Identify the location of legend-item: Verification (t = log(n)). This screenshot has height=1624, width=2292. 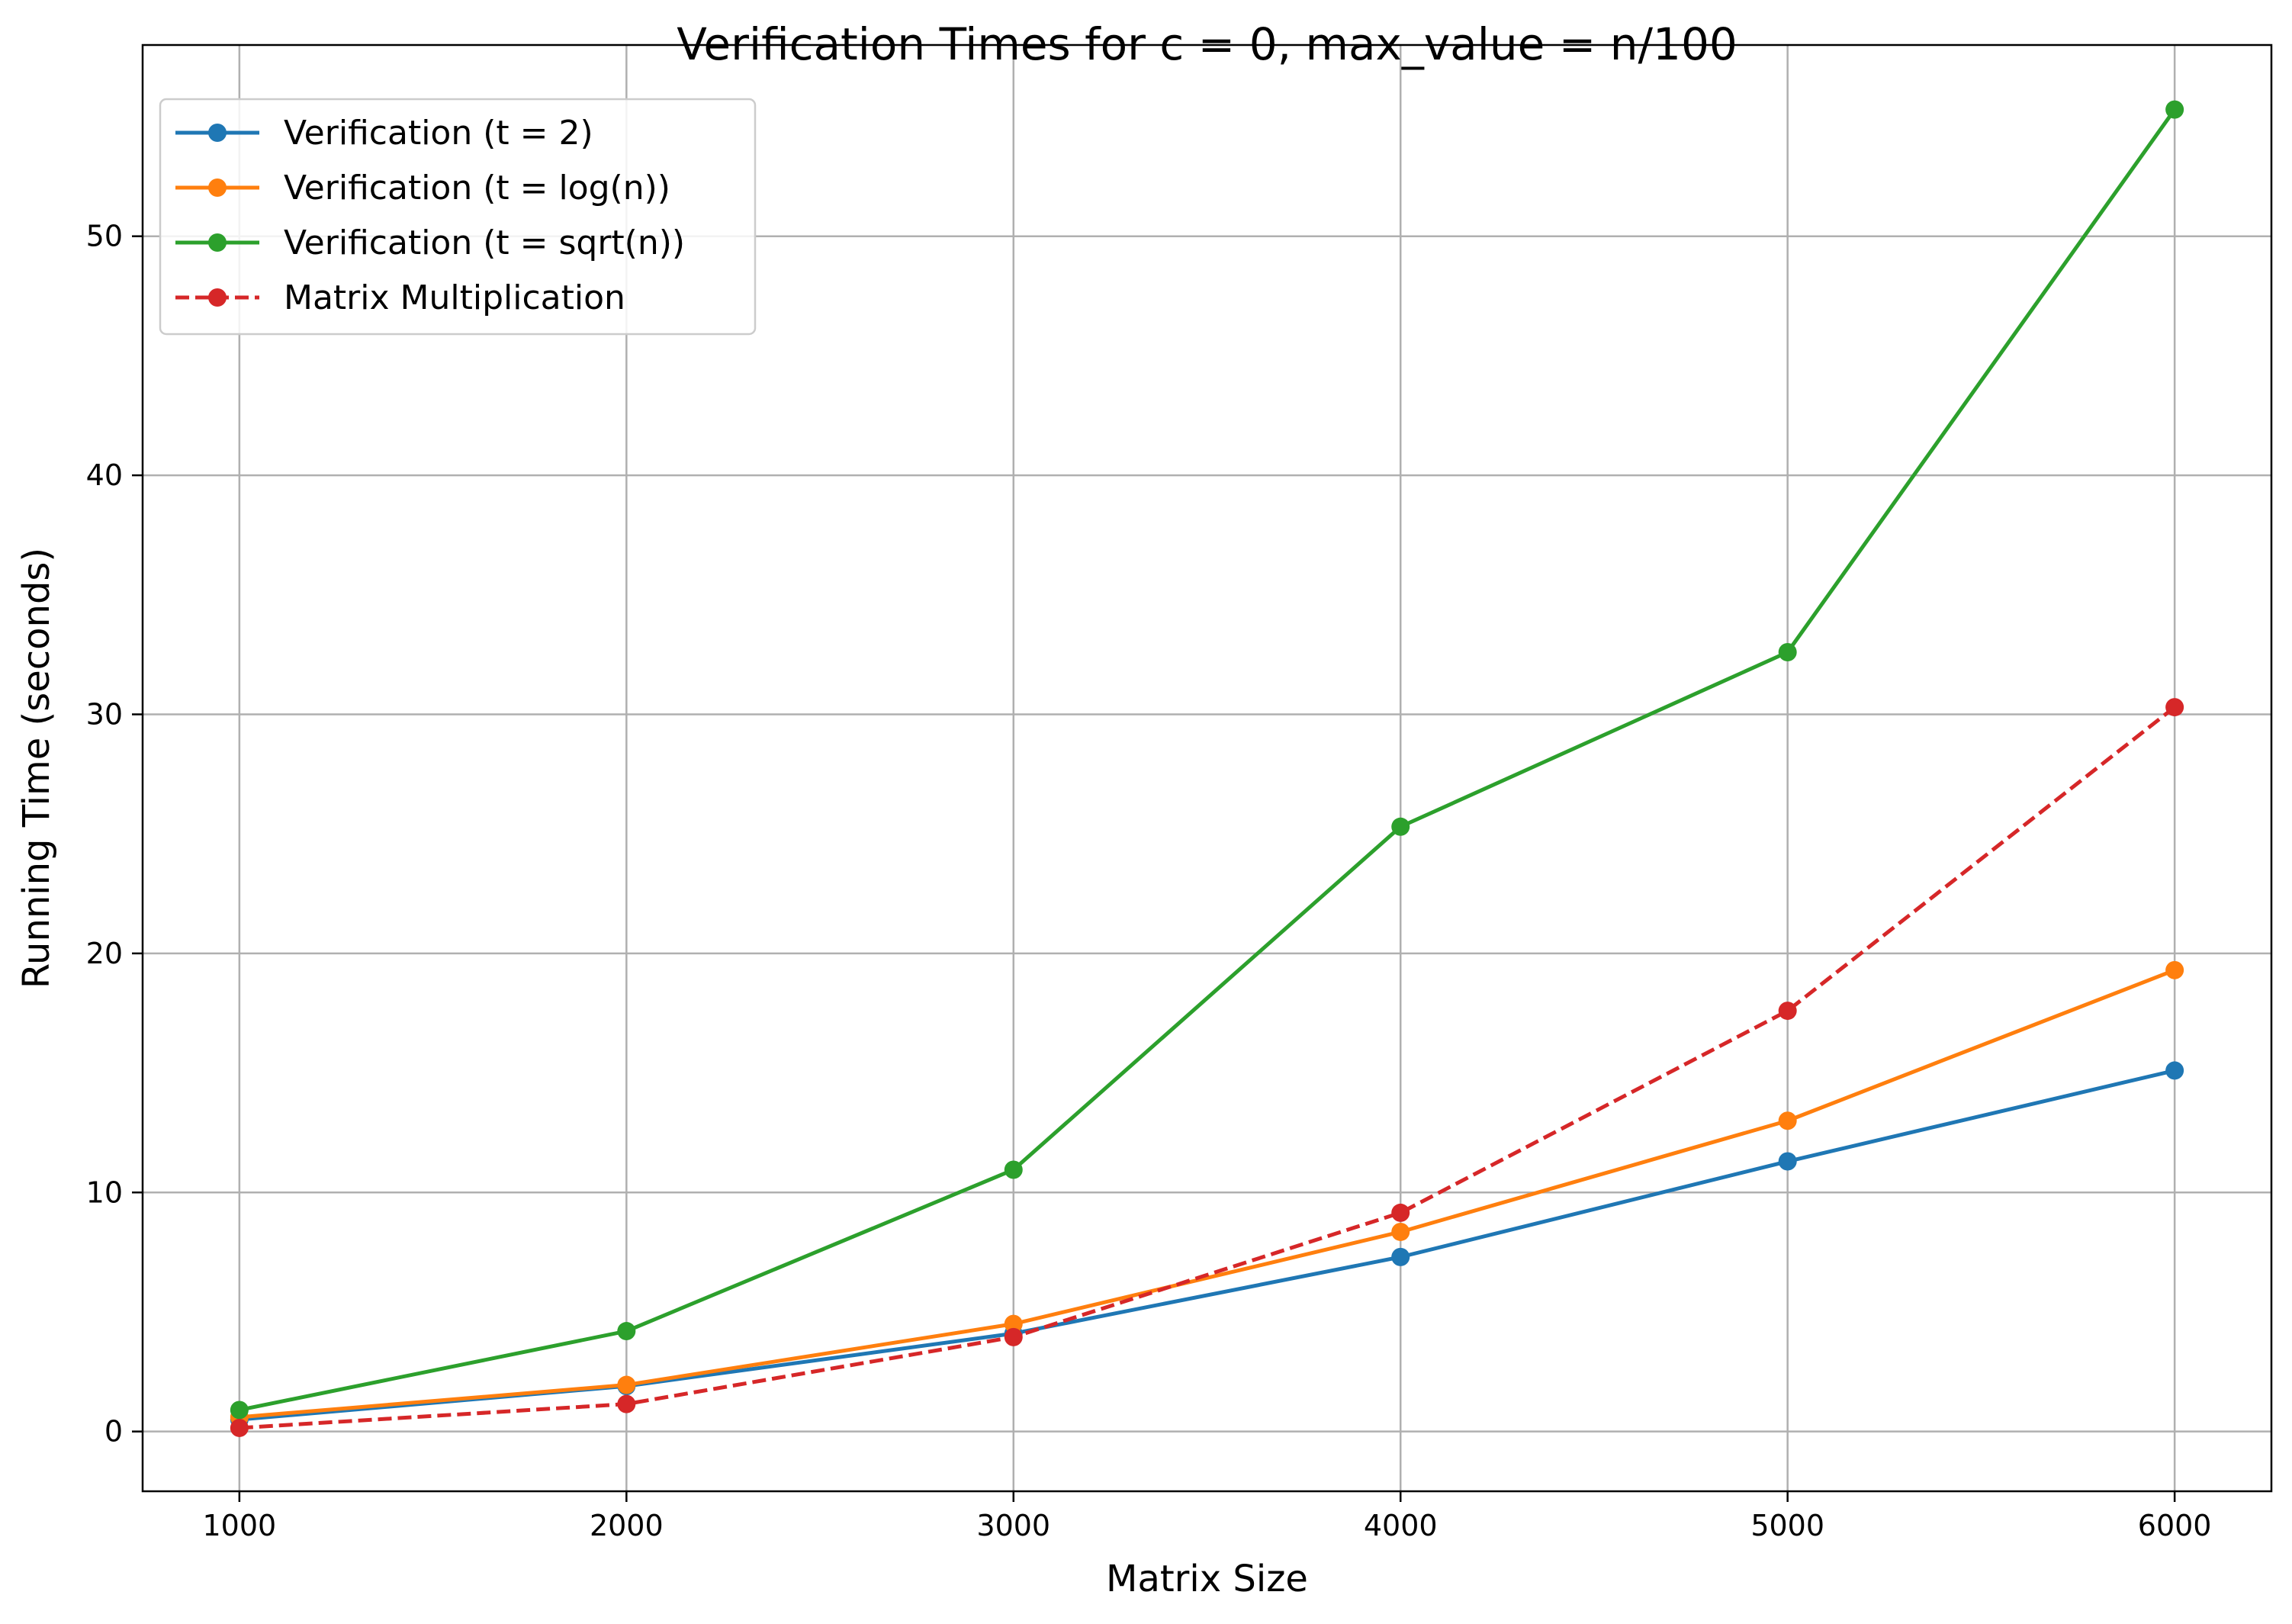
(423, 188).